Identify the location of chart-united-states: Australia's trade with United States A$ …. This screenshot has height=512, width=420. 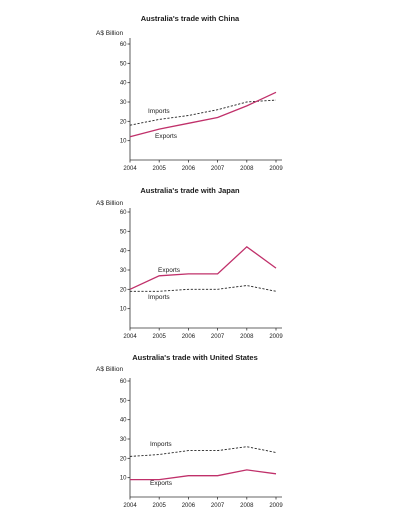
(189, 431).